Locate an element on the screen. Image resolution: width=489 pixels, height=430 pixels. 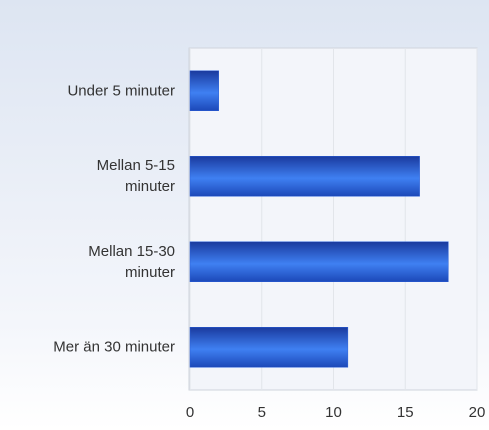
y-tick-label: Mer än 30 minuter is located at coordinates (114, 347).